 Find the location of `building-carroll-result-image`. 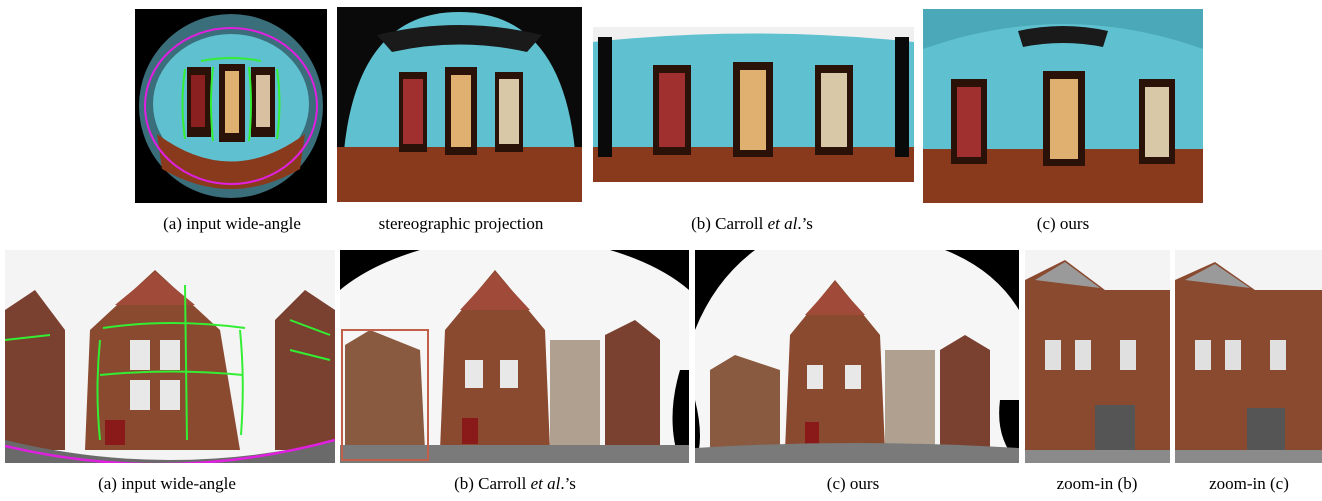

building-carroll-result-image is located at coordinates (514, 356).